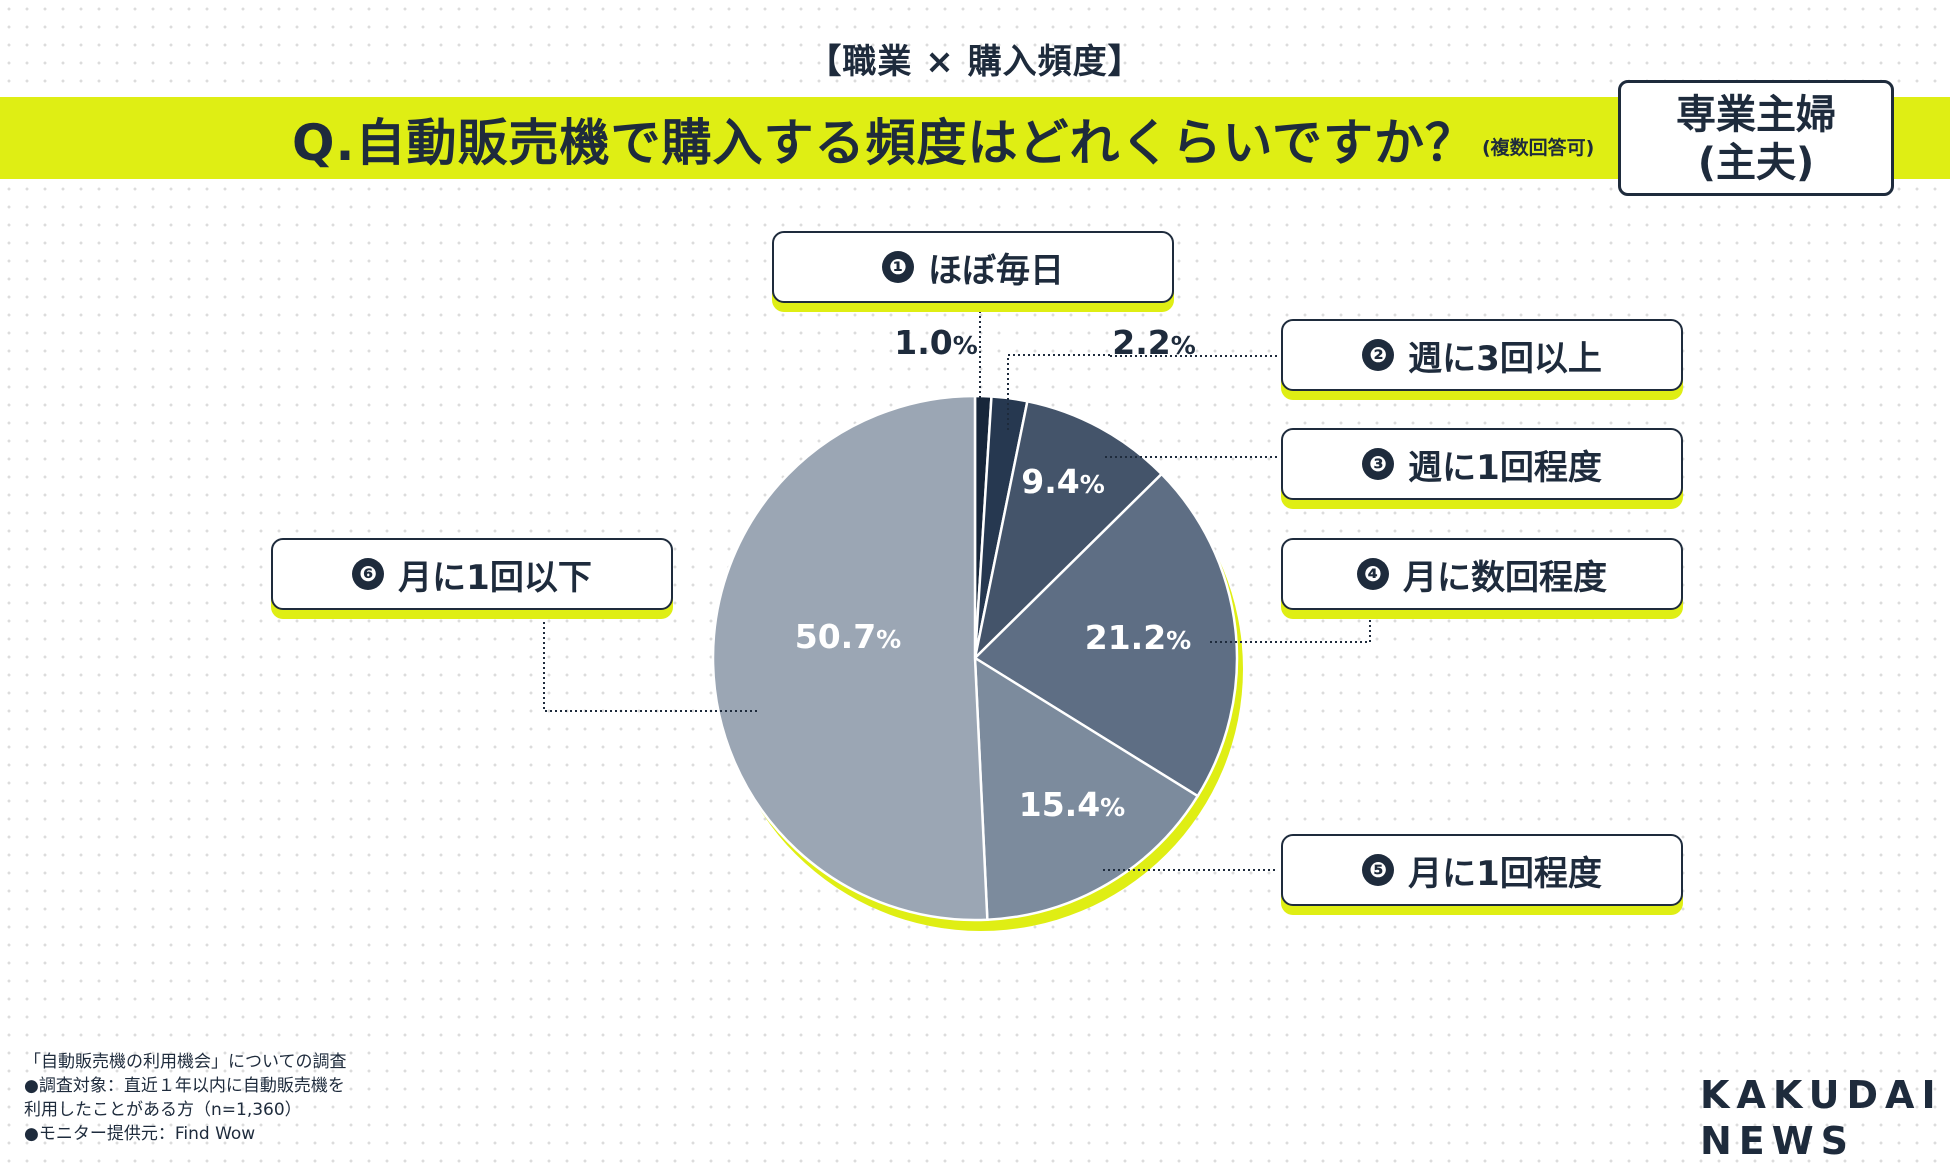 The width and height of the screenshot is (1950, 1170). Describe the element at coordinates (1538, 147) in the screenshot. I see `question-note: (複数回答可)` at that location.